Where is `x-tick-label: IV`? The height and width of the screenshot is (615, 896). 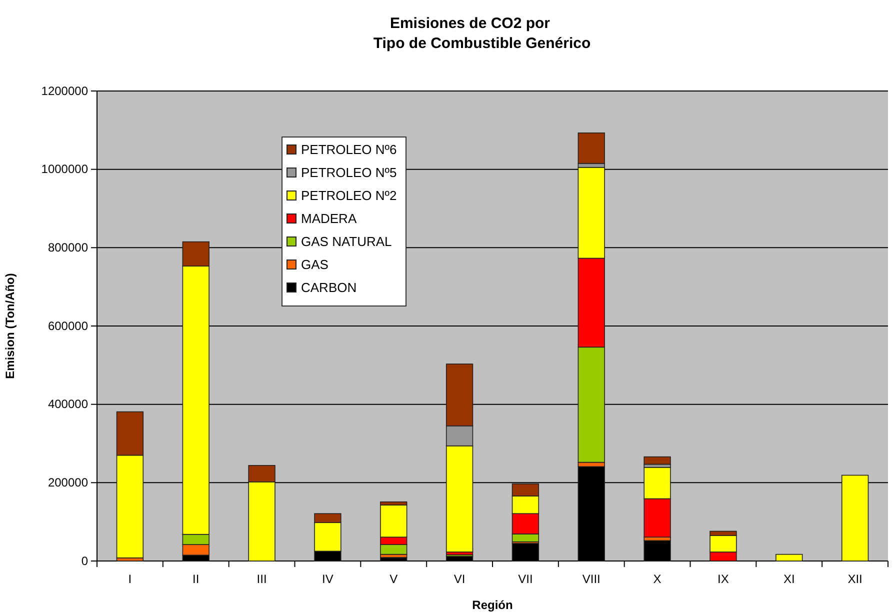
x-tick-label: IV is located at coordinates (328, 579).